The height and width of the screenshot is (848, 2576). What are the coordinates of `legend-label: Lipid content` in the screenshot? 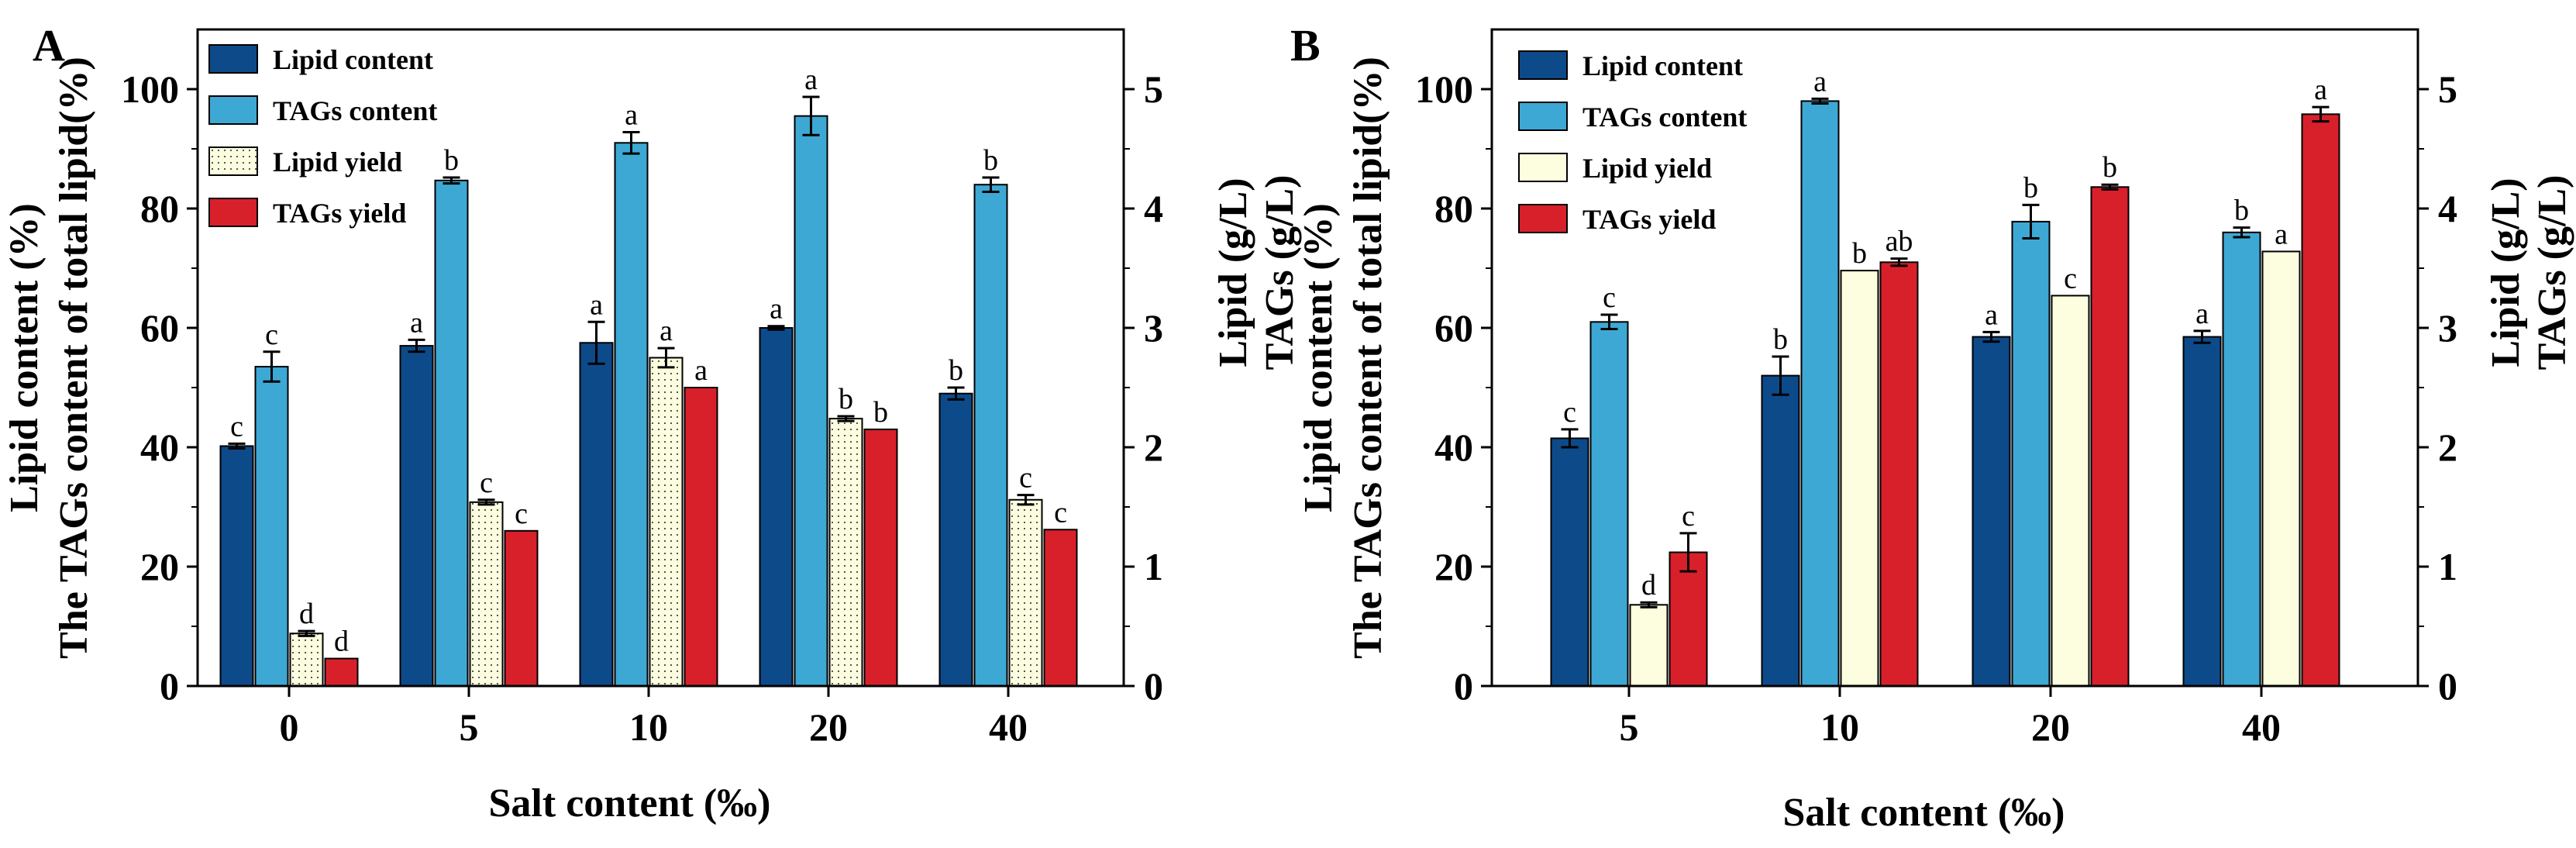 It's located at (1662, 65).